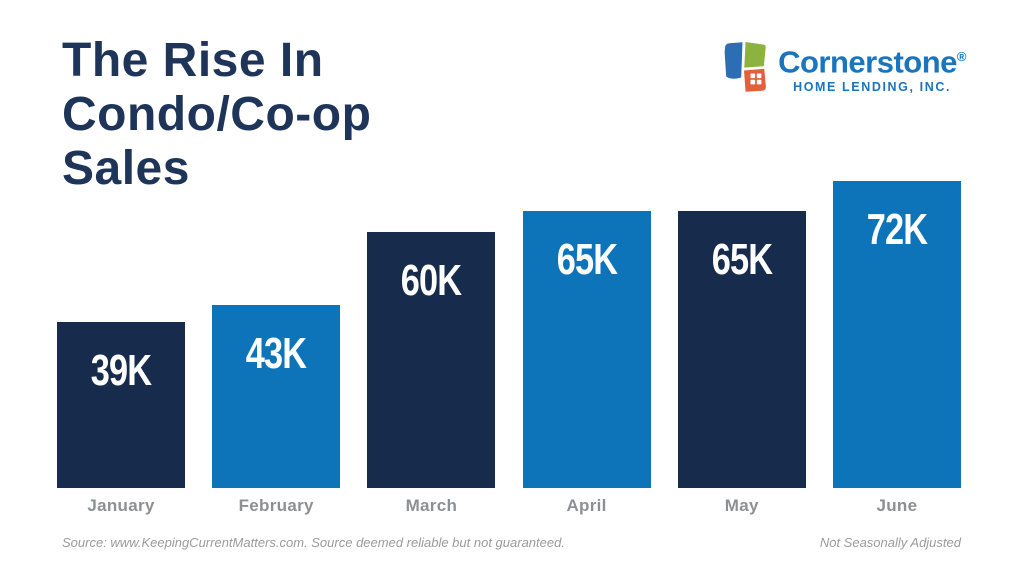 The height and width of the screenshot is (587, 1024). I want to click on page-title-line: Sales, so click(126, 168).